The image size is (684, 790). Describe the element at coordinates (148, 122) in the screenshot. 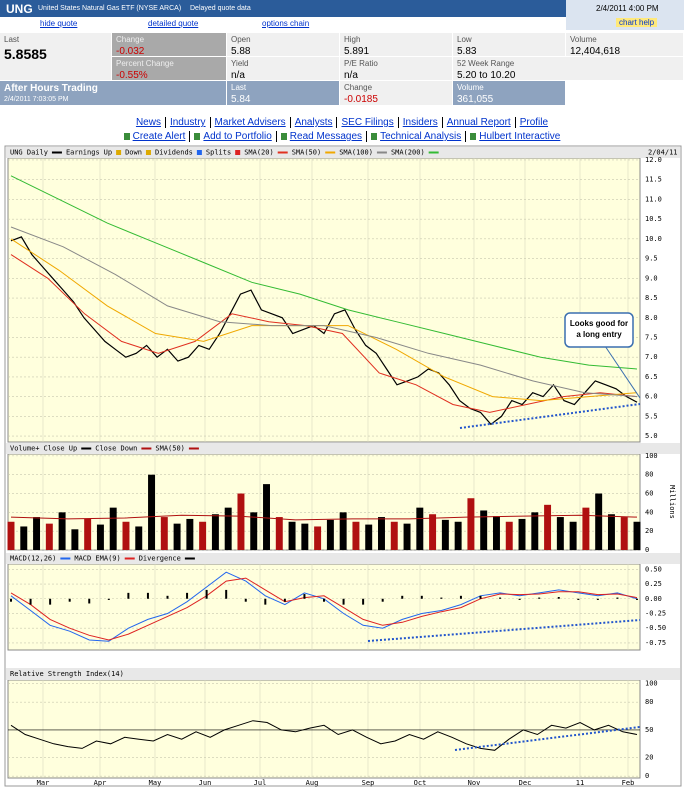

I see `nav-link: News` at that location.